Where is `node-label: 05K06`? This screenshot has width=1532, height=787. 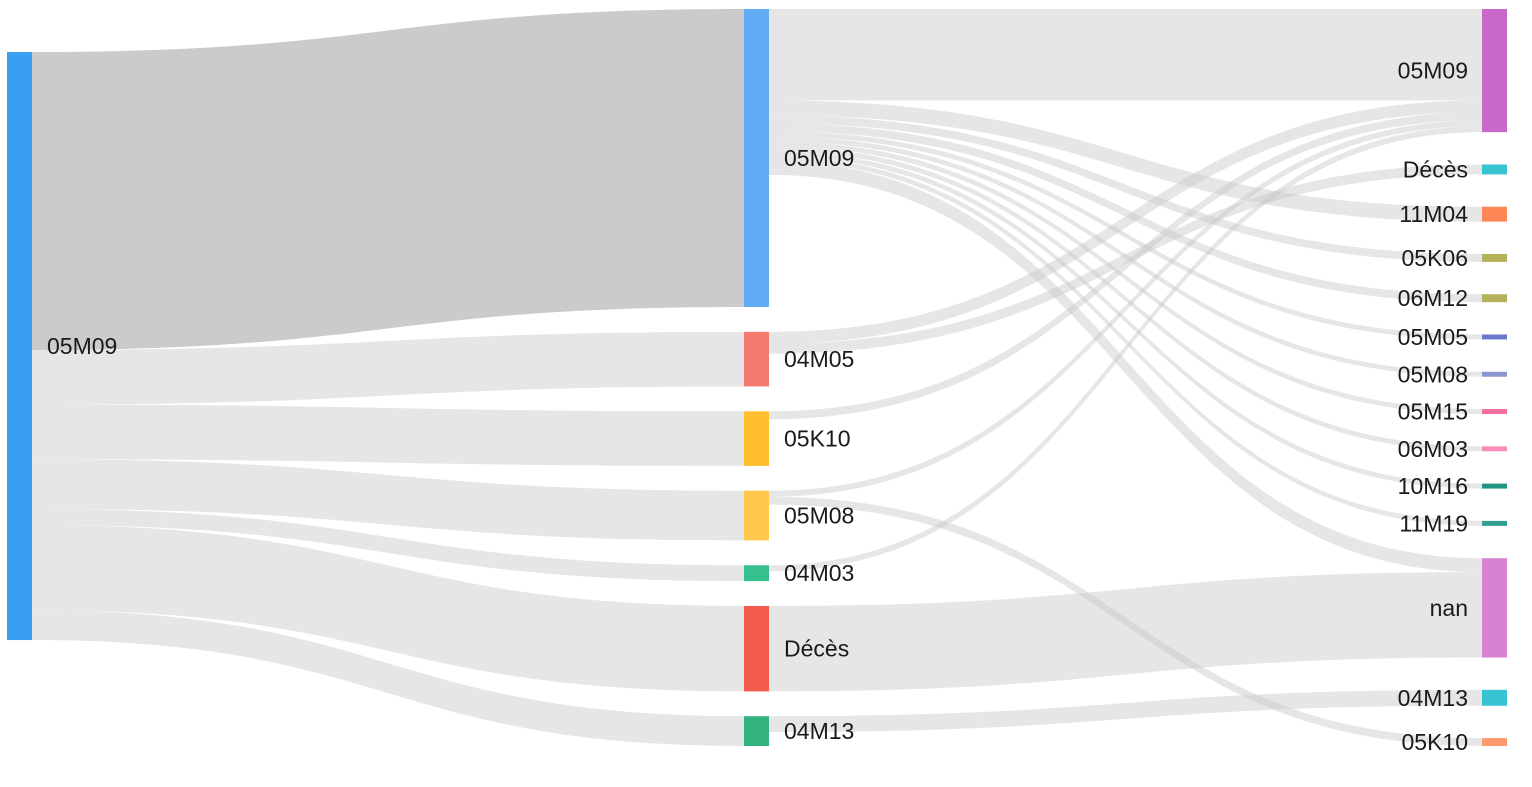 node-label: 05K06 is located at coordinates (1434, 258).